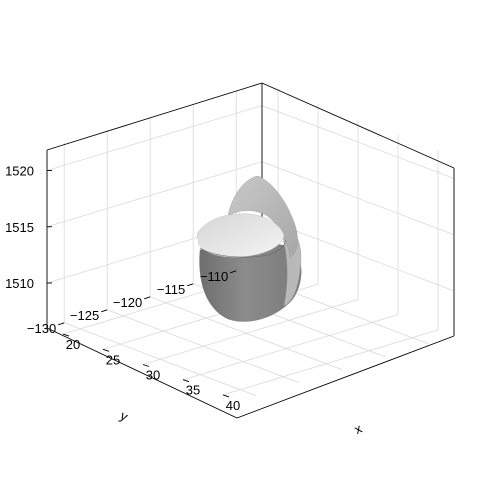 This screenshot has height=500, width=500. Describe the element at coordinates (41, 328) in the screenshot. I see `y-tick-label: −130` at that location.